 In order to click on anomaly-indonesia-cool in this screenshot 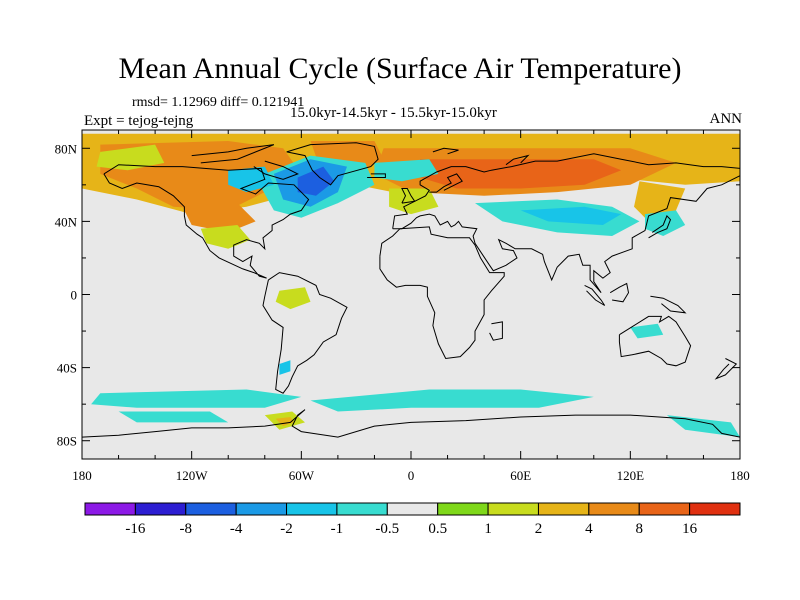, I will do `click(647, 331)`.